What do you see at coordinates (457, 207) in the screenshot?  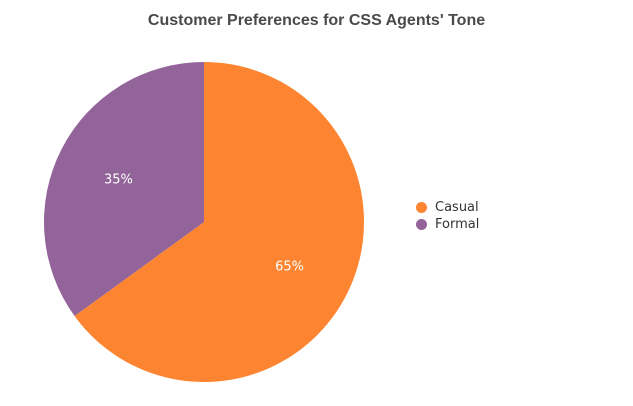 I see `legend-label: Casual` at bounding box center [457, 207].